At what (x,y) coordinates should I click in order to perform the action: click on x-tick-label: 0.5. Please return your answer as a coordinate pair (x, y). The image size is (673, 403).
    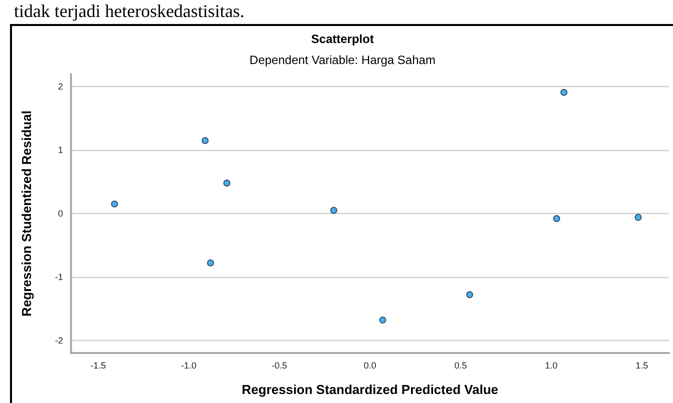
    Looking at the image, I should click on (460, 365).